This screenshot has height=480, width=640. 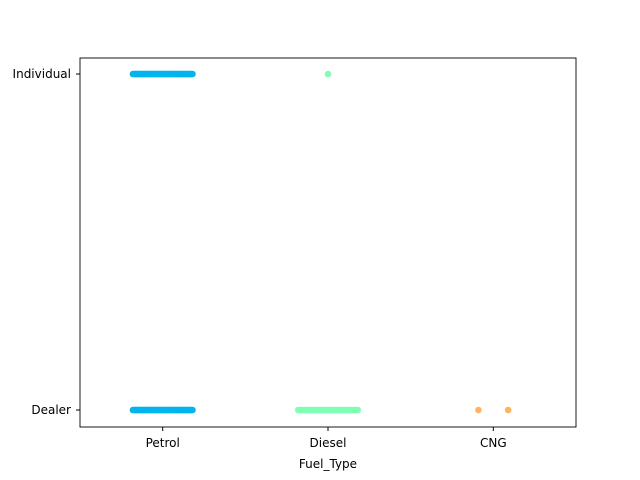 What do you see at coordinates (358, 410) in the screenshot?
I see `point-diesel-dealer` at bounding box center [358, 410].